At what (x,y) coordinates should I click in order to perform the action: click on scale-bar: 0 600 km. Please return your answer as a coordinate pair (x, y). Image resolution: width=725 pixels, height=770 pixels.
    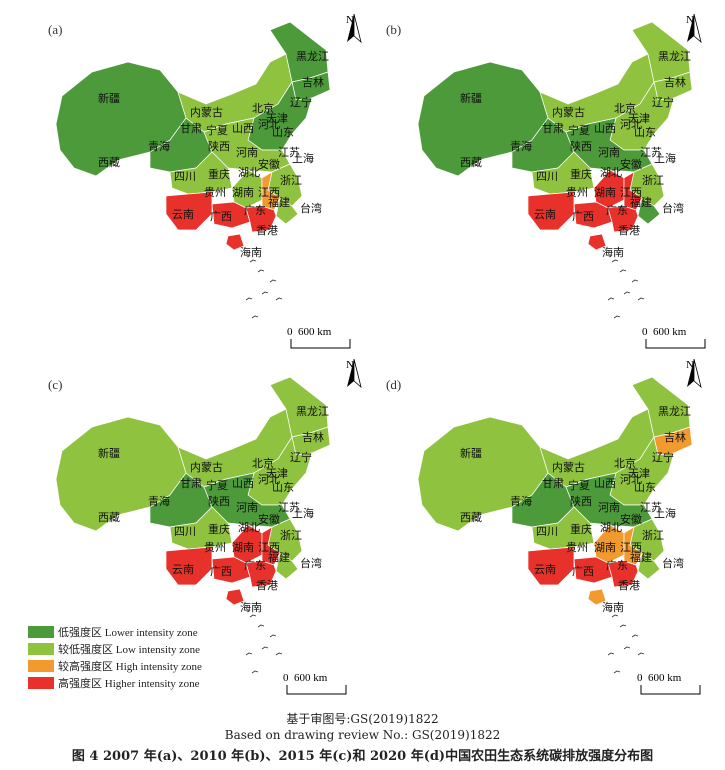
    Looking at the image, I should click on (319, 337).